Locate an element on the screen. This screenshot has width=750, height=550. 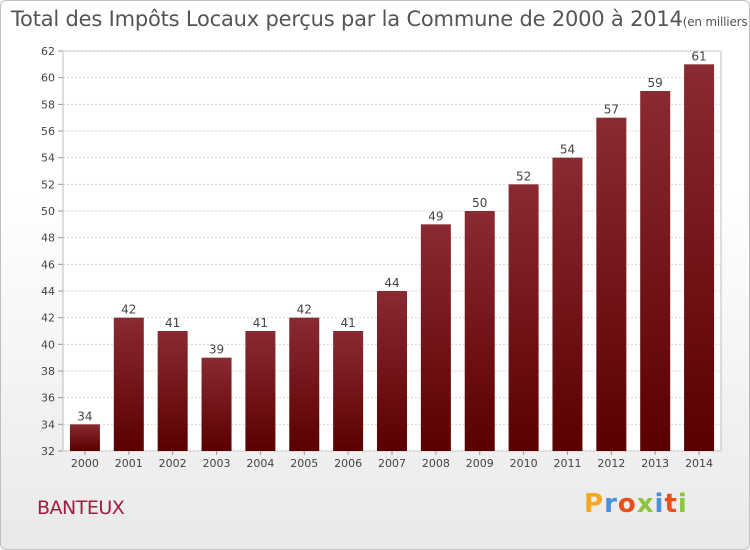
x-tick-label: 2008 is located at coordinates (436, 463).